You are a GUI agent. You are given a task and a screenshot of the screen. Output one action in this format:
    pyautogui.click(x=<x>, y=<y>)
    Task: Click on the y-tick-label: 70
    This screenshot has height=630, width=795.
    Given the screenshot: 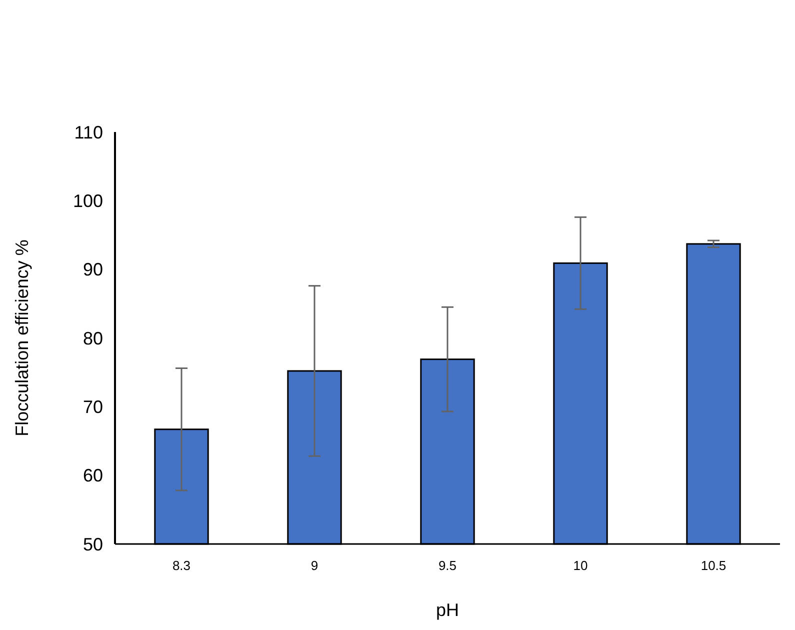 What is the action you would take?
    pyautogui.click(x=92, y=406)
    